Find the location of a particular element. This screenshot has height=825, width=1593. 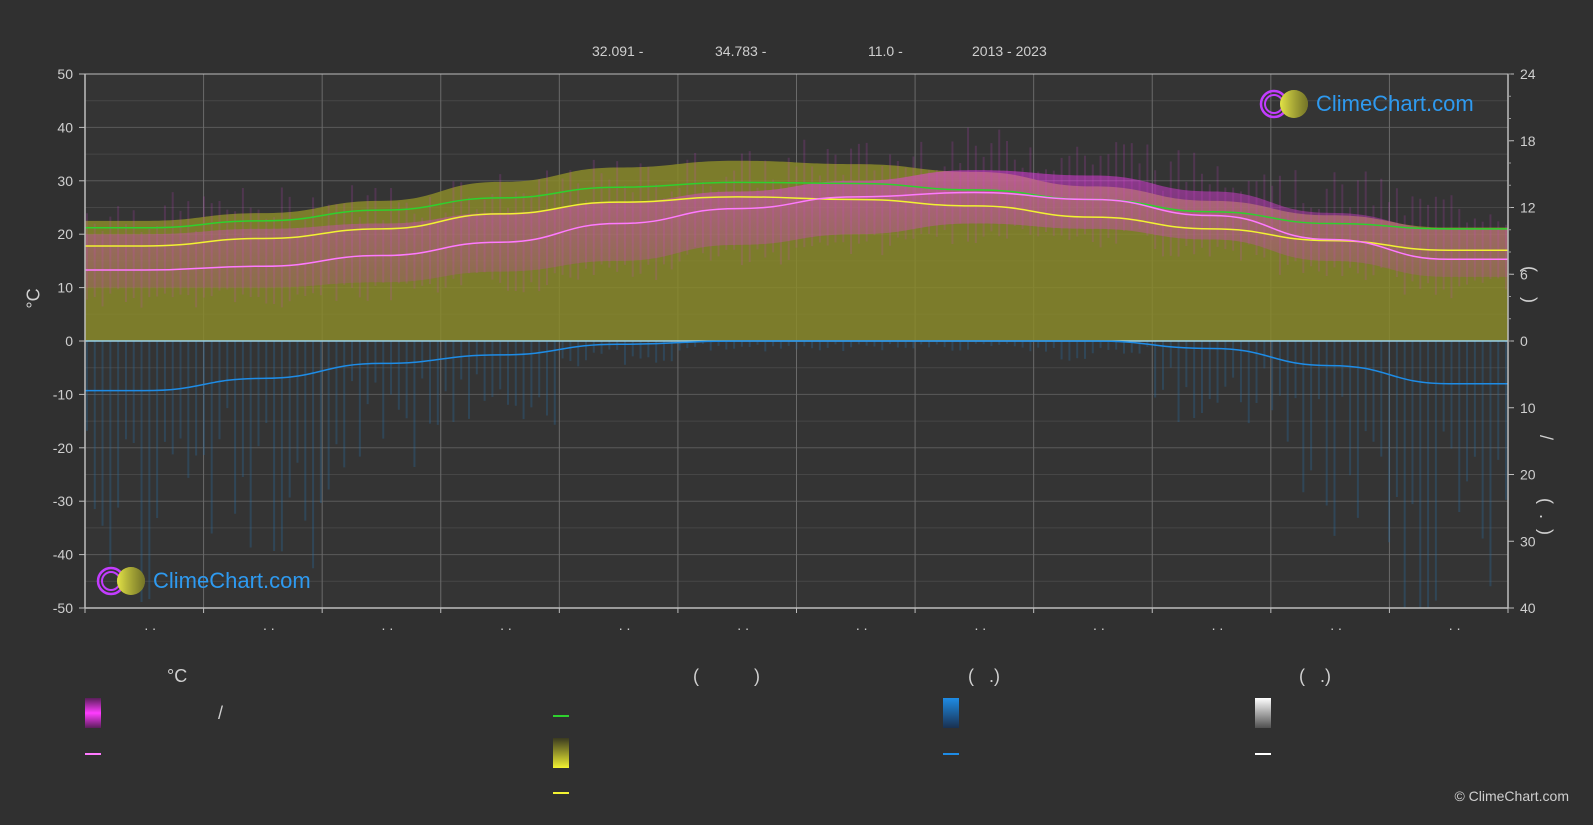

legend-mean-sunshine-swatch is located at coordinates (561, 793).